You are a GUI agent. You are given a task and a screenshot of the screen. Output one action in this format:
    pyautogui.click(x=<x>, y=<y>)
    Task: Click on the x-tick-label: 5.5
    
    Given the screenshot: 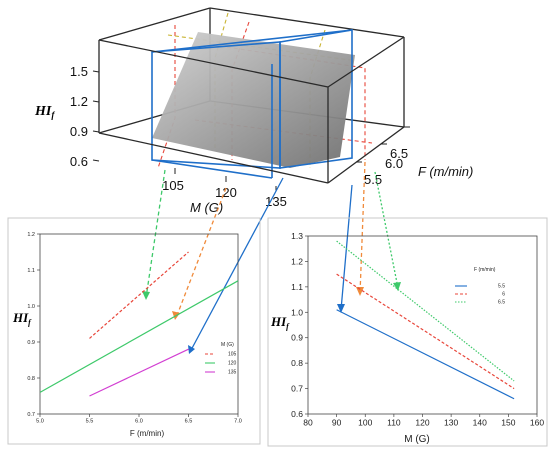 What is the action you would take?
    pyautogui.click(x=90, y=422)
    